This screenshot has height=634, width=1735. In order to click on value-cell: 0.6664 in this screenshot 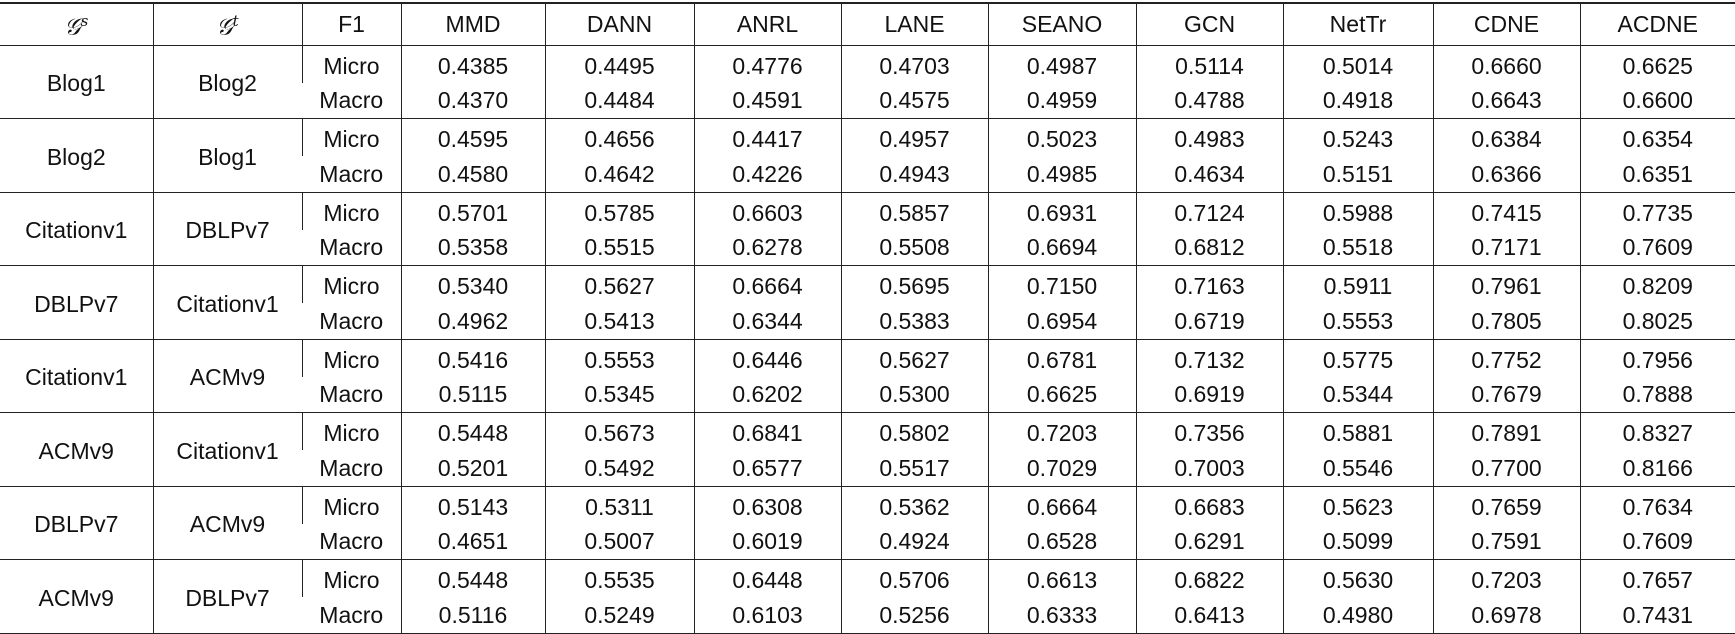, I will do `click(1061, 505)`.